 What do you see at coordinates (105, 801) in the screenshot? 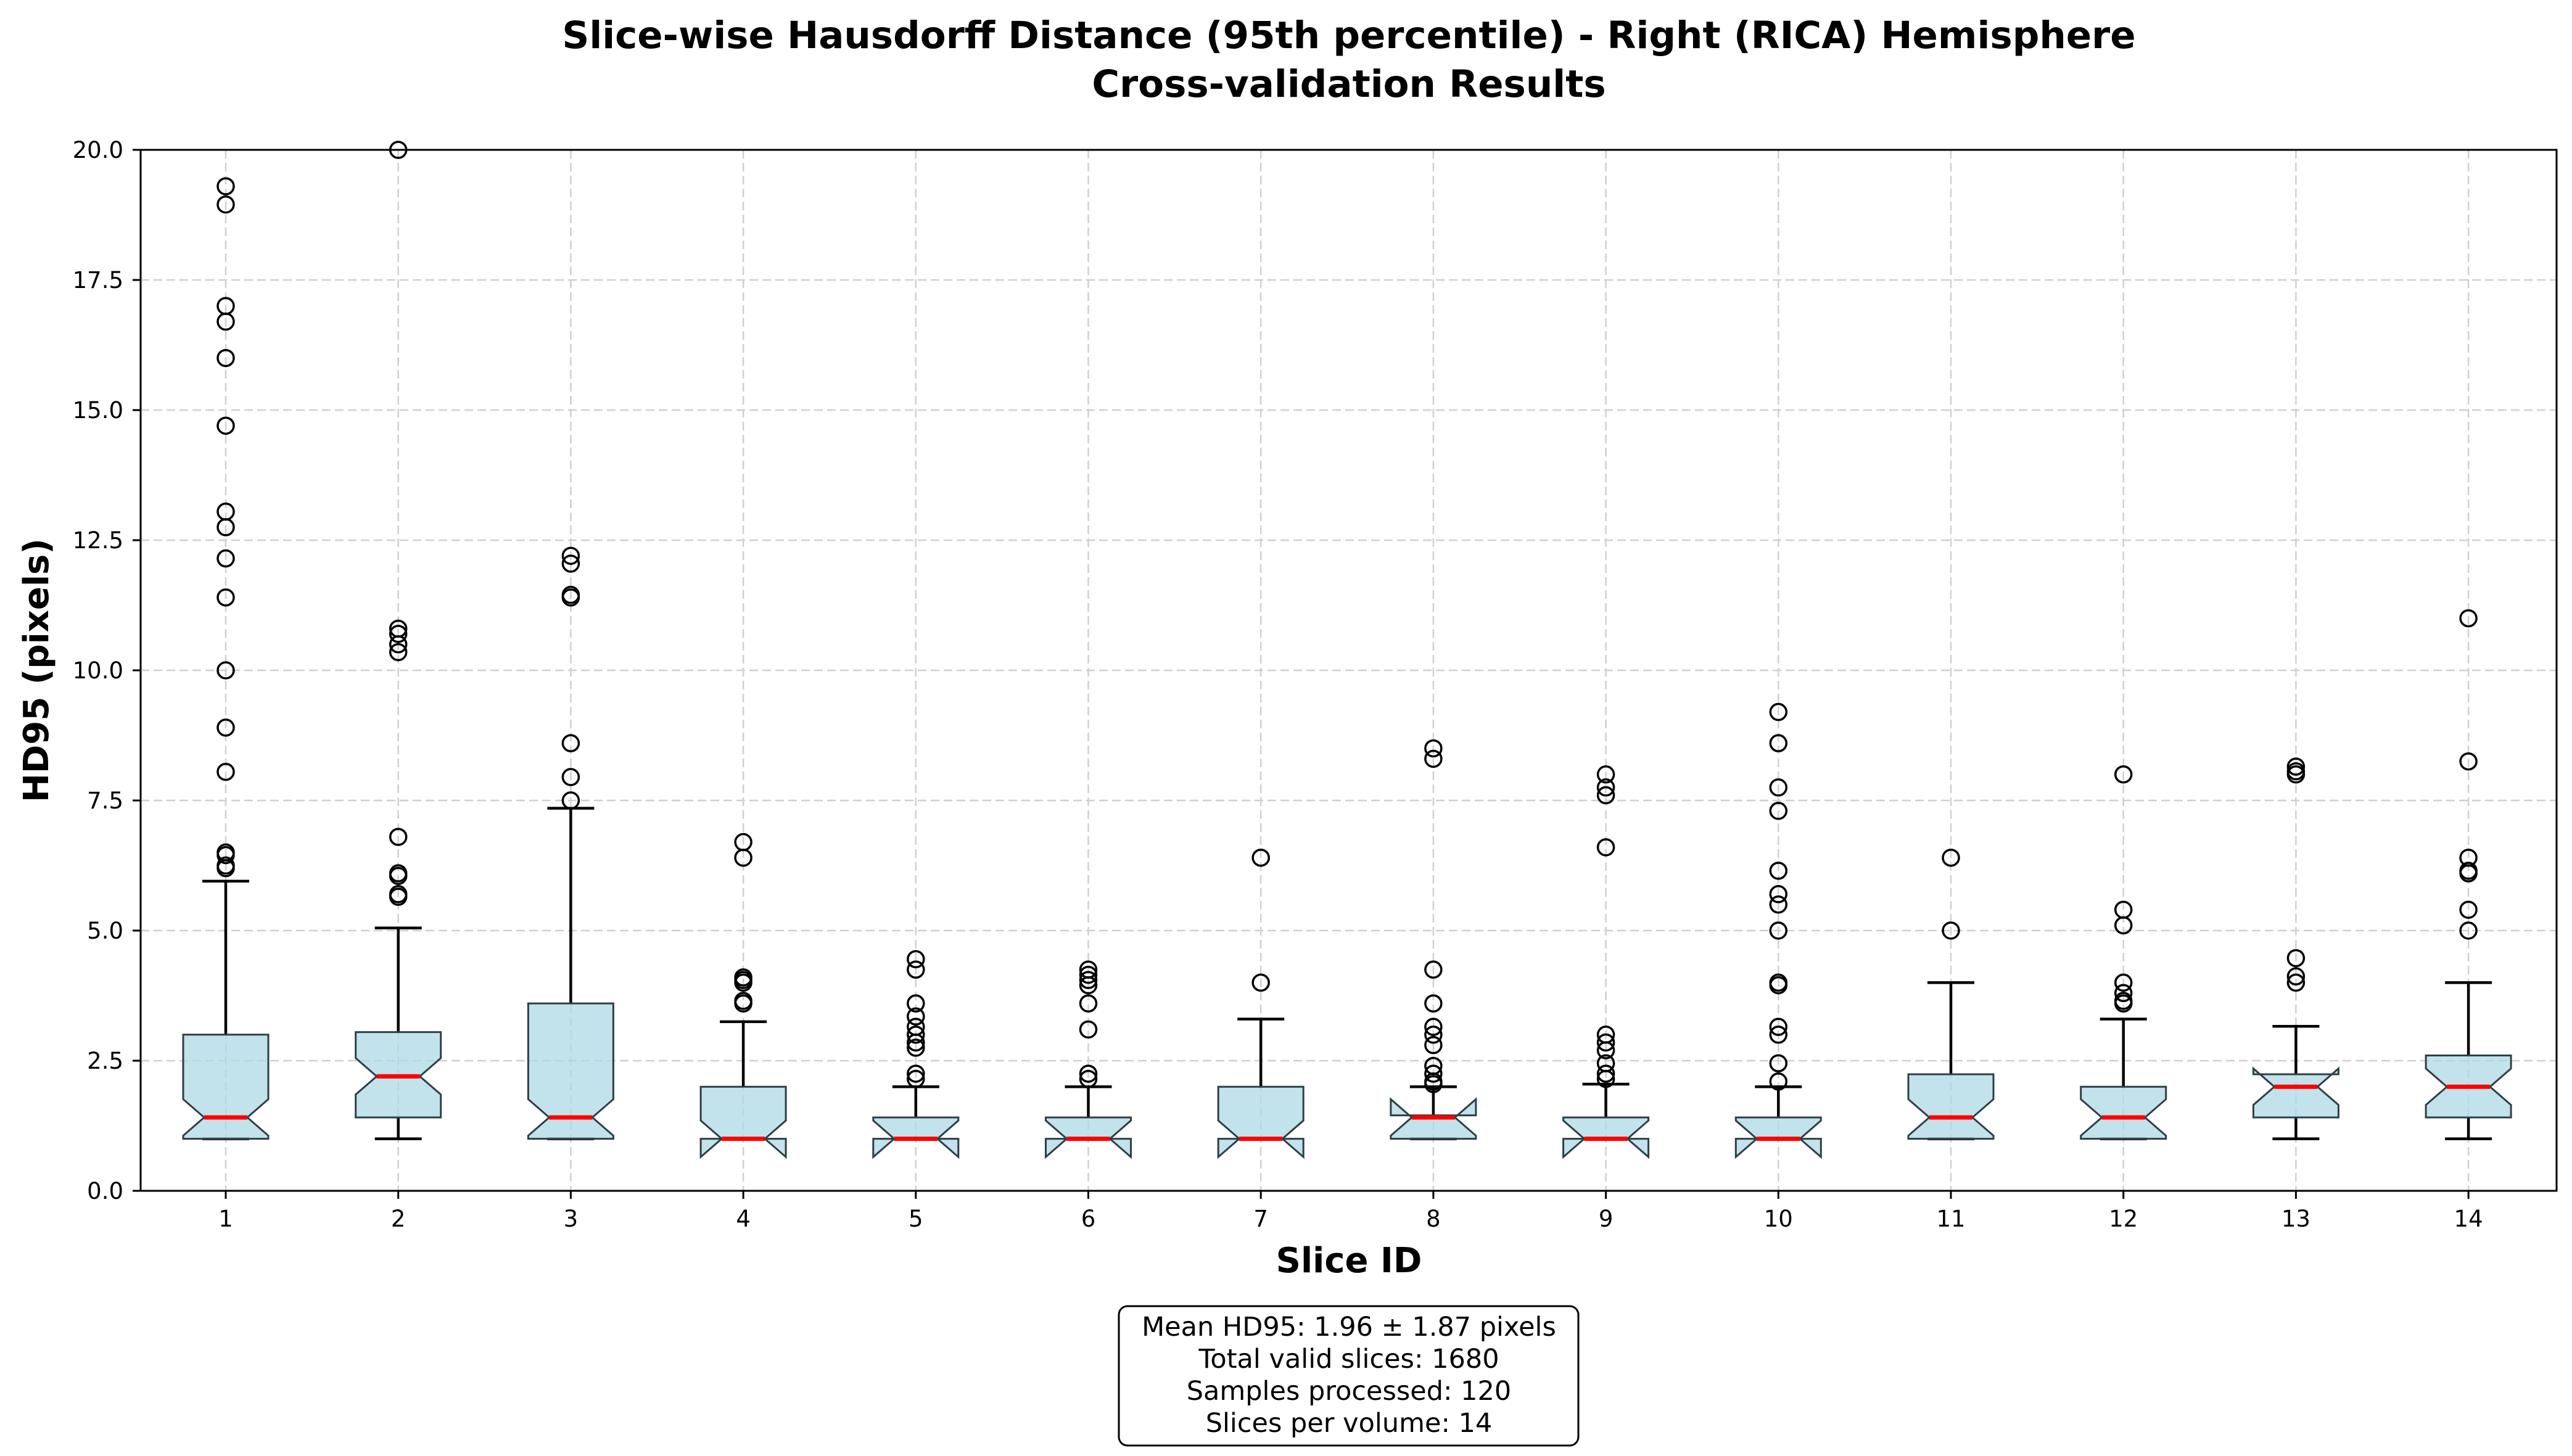
I see `y-tick-label: 7.5` at bounding box center [105, 801].